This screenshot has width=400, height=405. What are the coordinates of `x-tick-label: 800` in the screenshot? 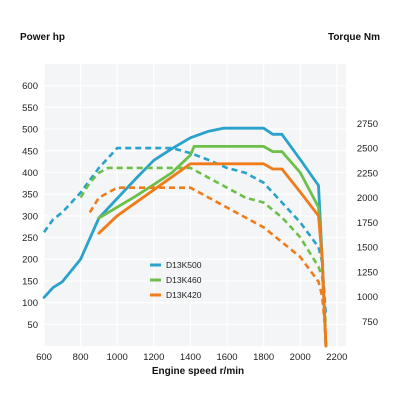 It's located at (81, 357).